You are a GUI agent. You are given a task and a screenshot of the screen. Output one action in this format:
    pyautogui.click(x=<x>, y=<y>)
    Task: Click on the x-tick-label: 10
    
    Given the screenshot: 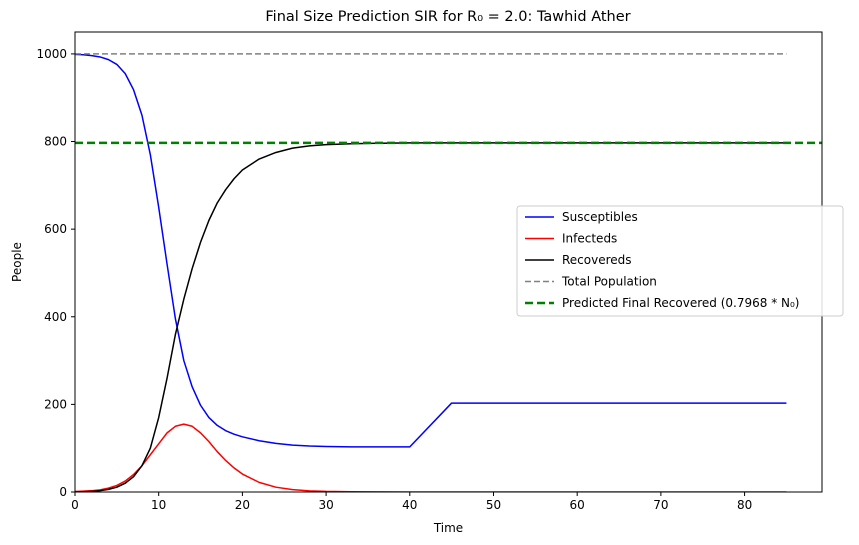 What is the action you would take?
    pyautogui.click(x=158, y=505)
    